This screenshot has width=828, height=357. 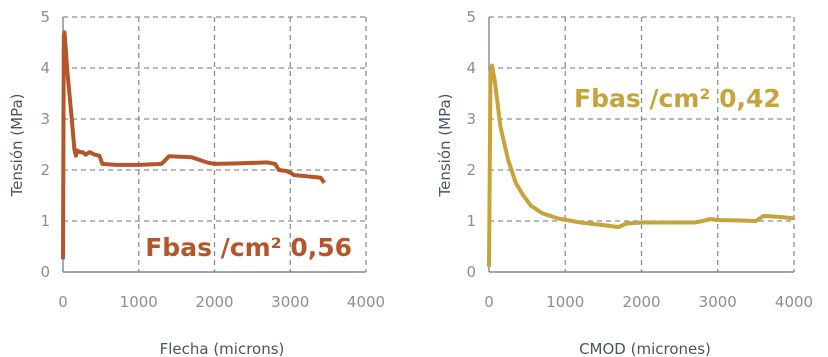 I want to click on annotation-fbas: Fbas /cm² 0,42, so click(x=677, y=98).